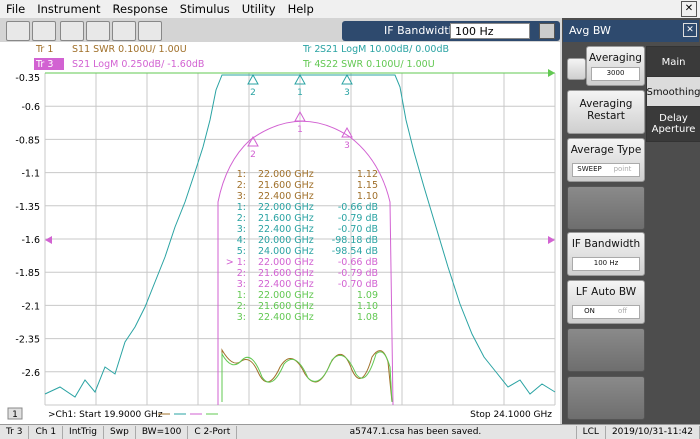  I want to click on trace-id: Tr 2, so click(311, 49).